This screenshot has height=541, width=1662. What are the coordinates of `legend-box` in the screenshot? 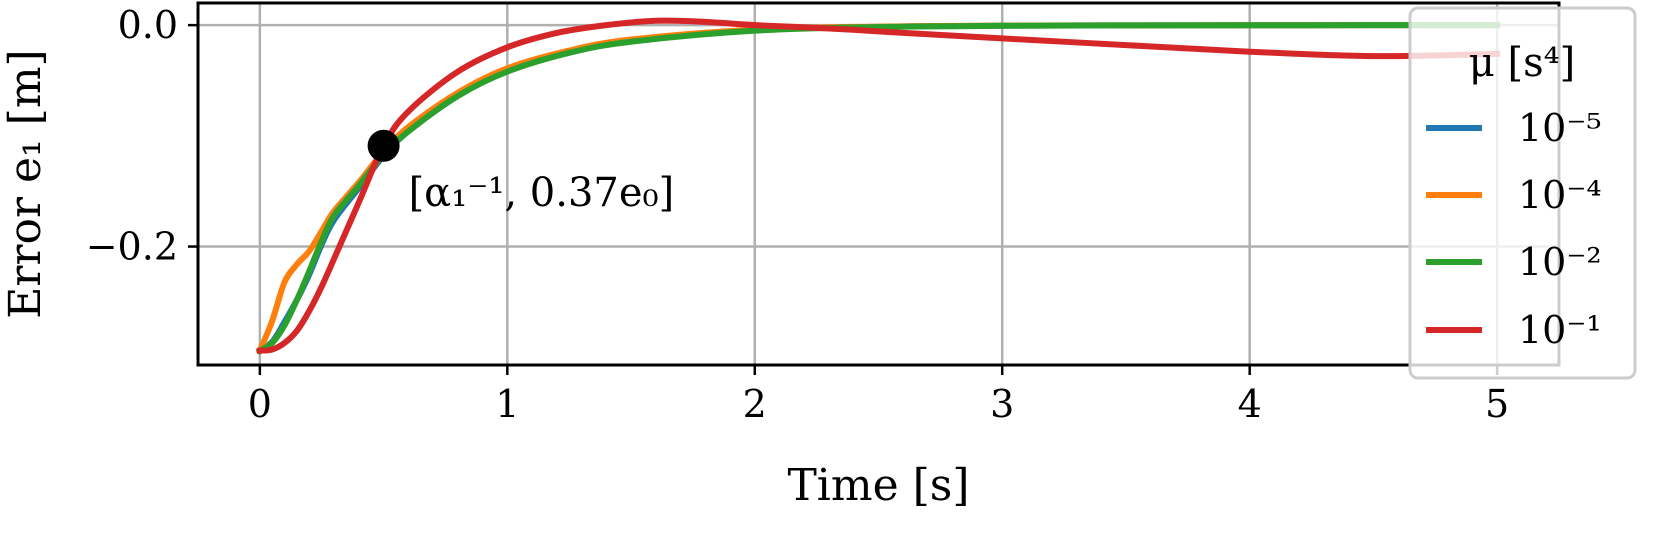 It's located at (1522, 193).